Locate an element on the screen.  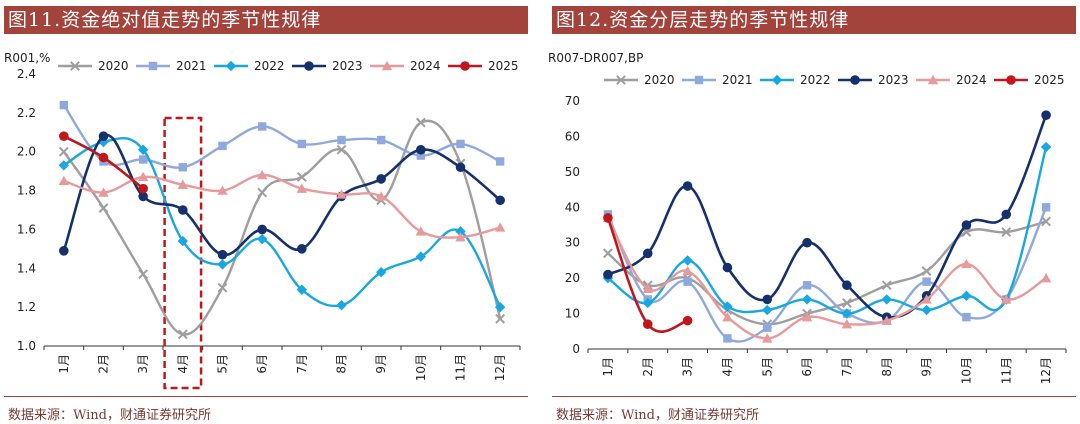
right-legend-label: 2023 is located at coordinates (893, 80).